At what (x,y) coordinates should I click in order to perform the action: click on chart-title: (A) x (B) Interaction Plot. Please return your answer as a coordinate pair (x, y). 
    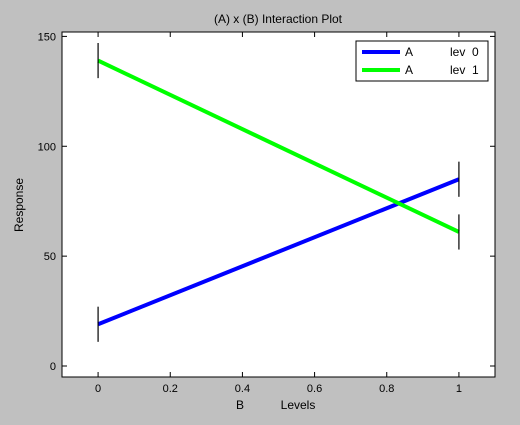
    Looking at the image, I should click on (278, 19).